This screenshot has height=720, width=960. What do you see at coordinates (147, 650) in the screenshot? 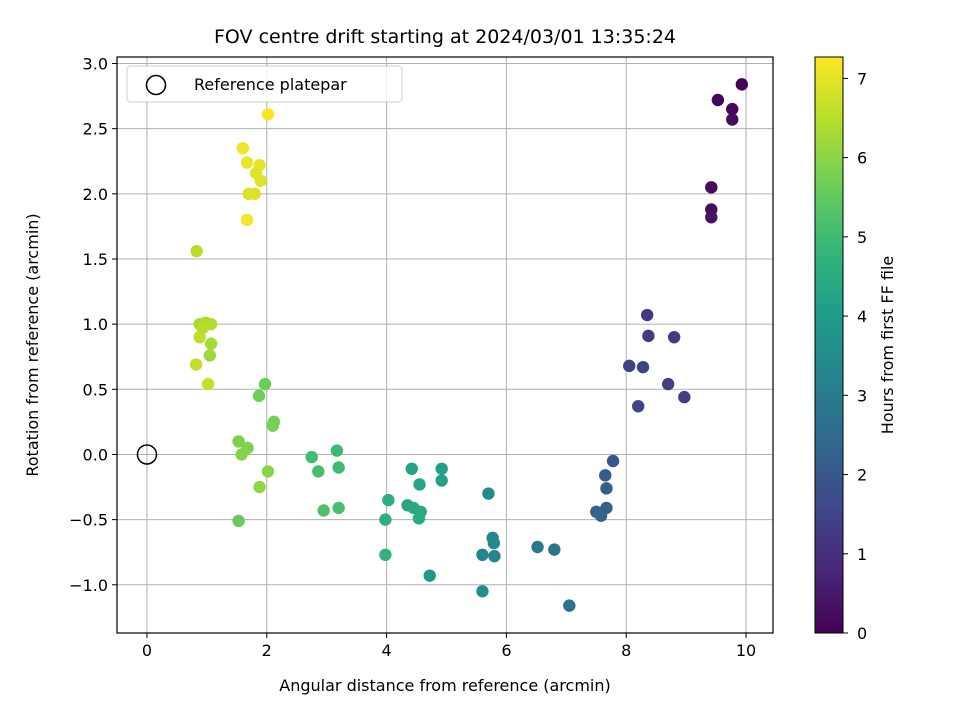
I see `x-tick-label: 0` at bounding box center [147, 650].